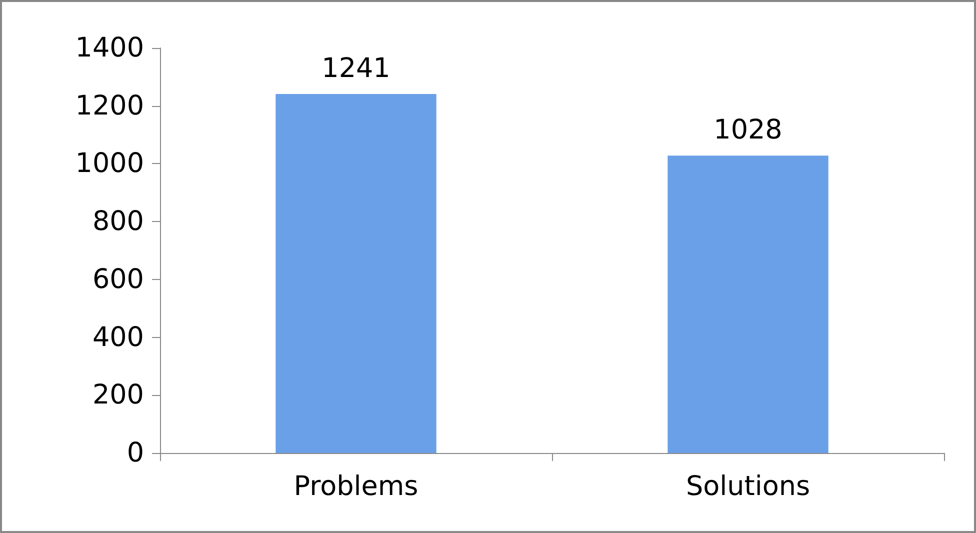 The image size is (976, 533). What do you see at coordinates (748, 130) in the screenshot?
I see `data-label: 1028` at bounding box center [748, 130].